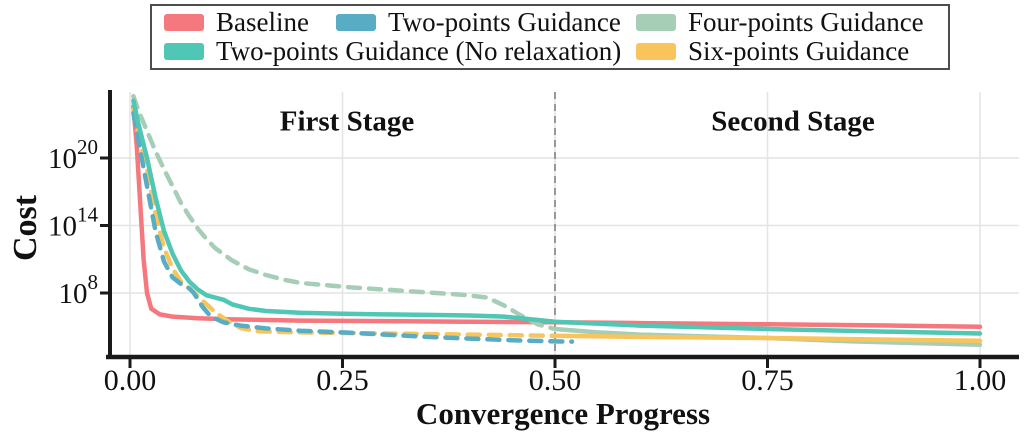  Describe the element at coordinates (799, 51) in the screenshot. I see `legend-label: Six-points Guidance` at that location.